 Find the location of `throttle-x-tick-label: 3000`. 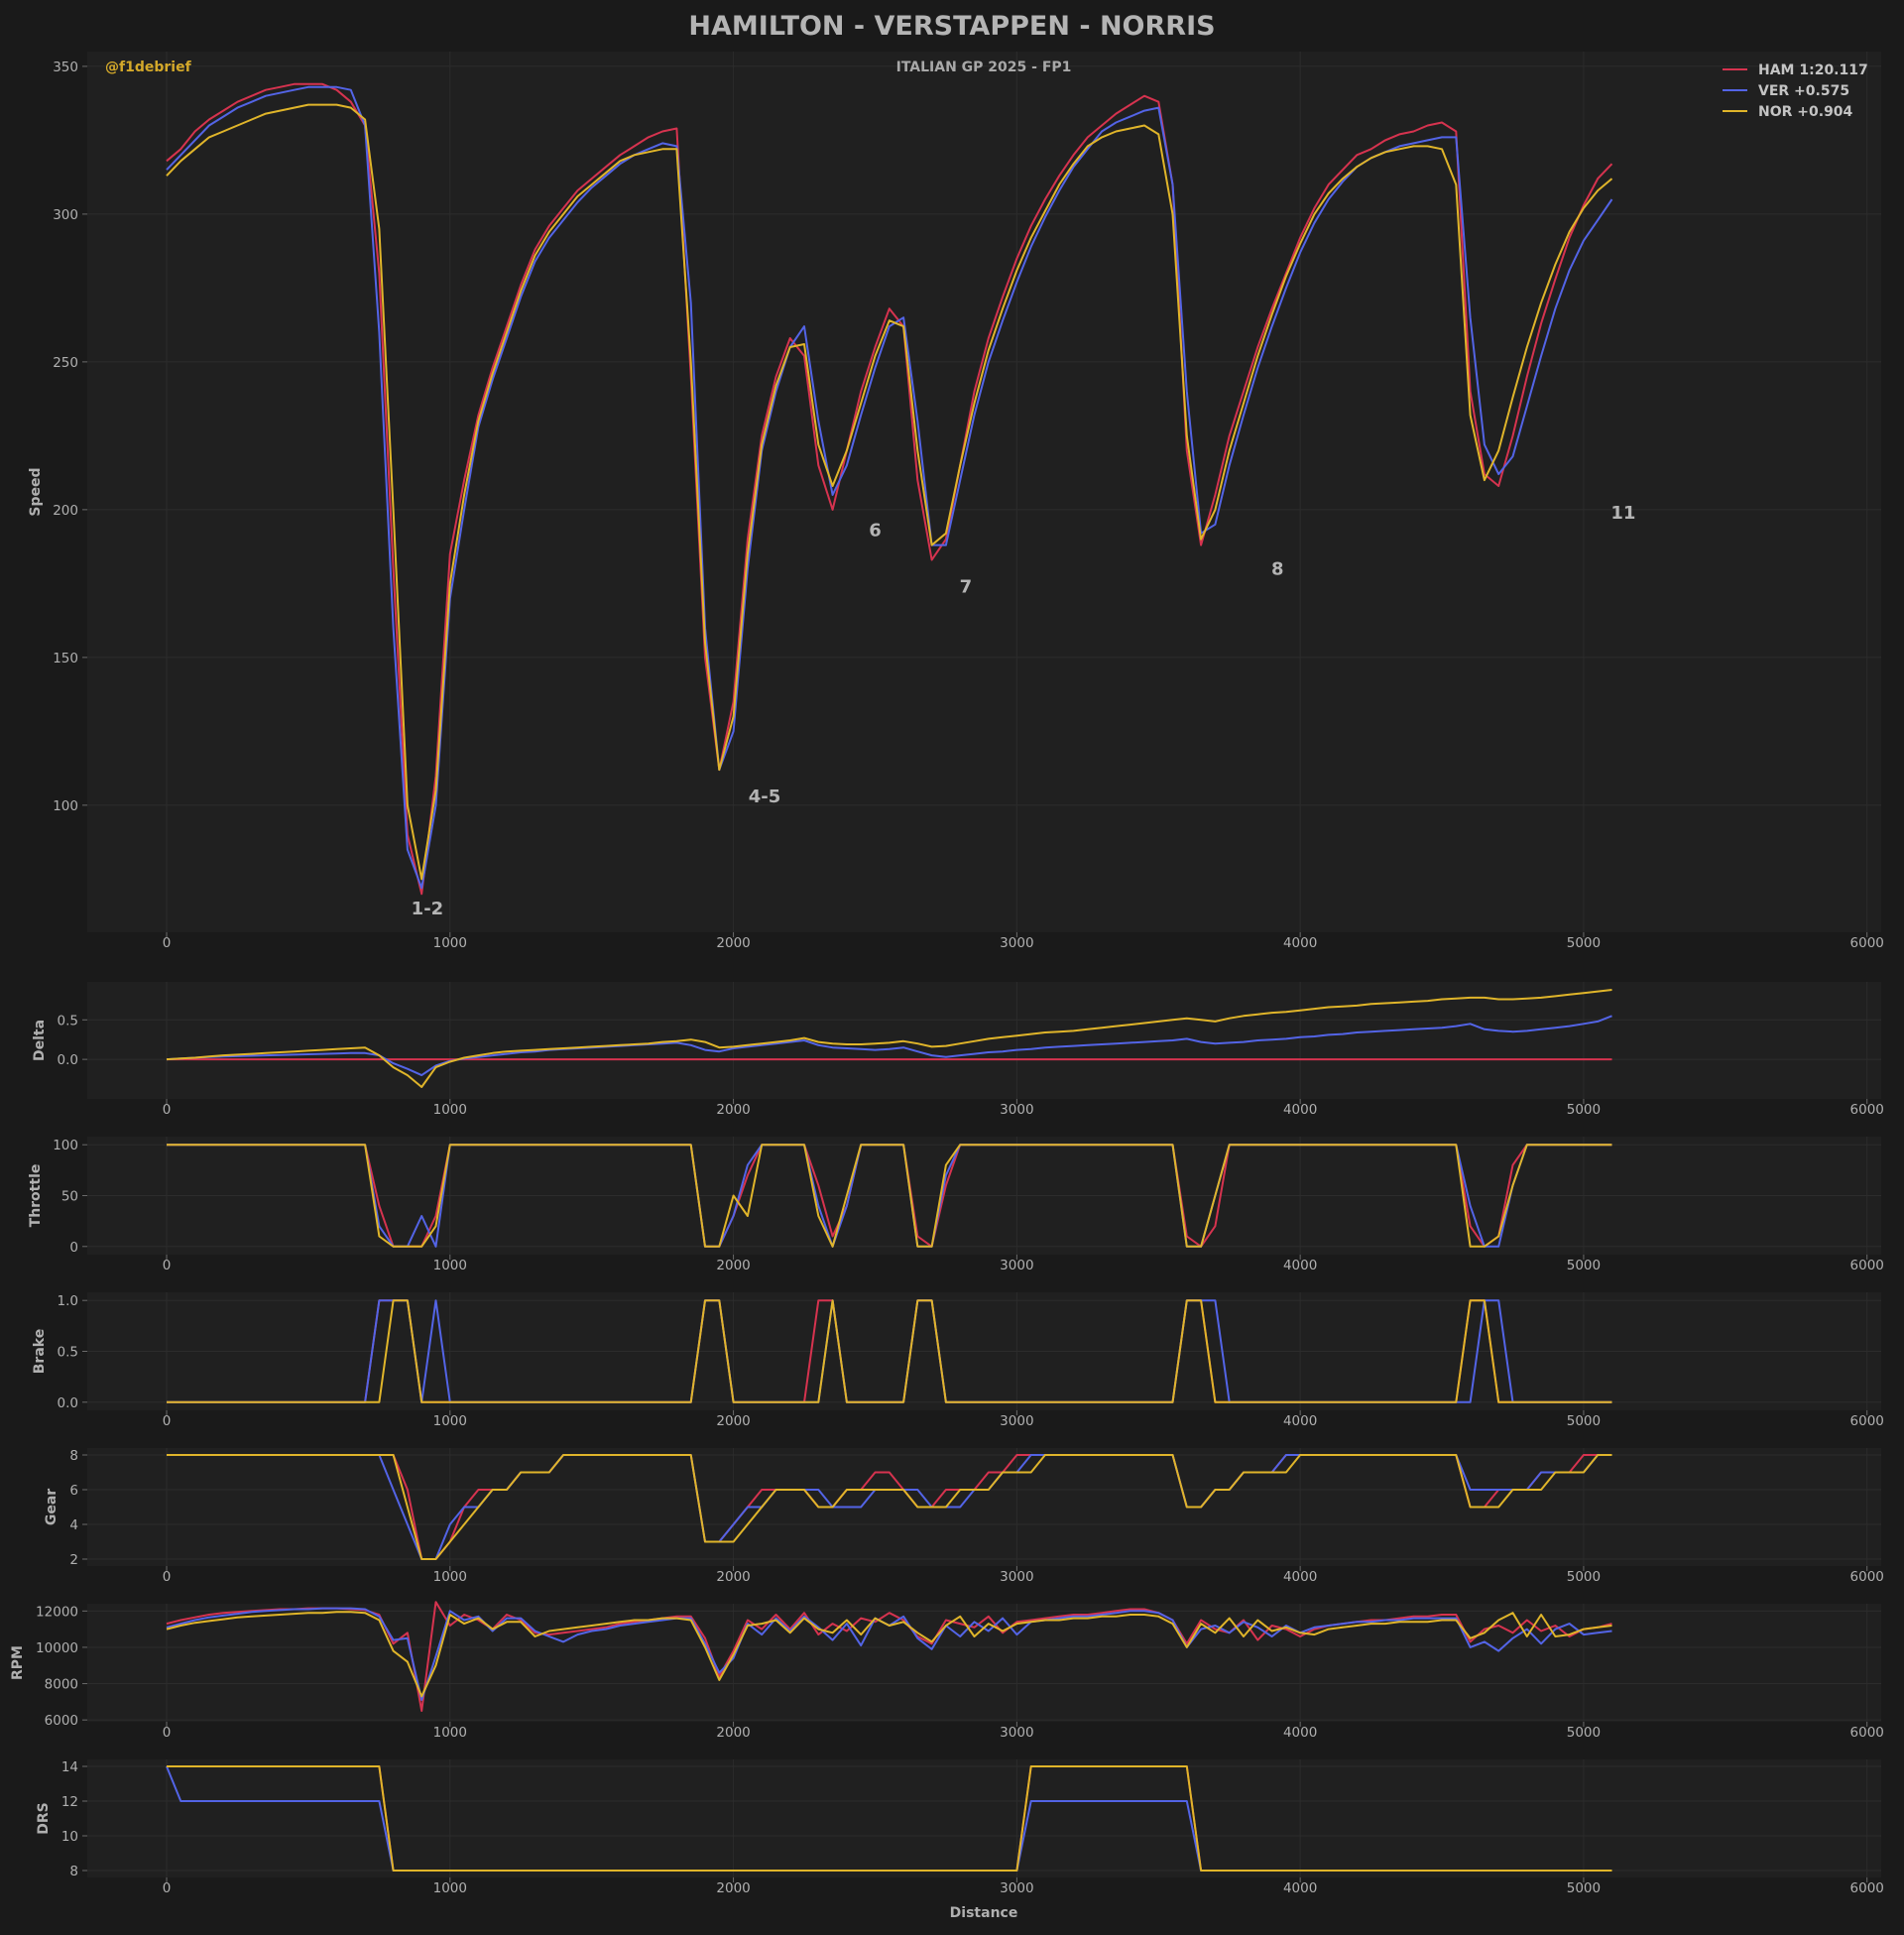

throttle-x-tick-label: 3000 is located at coordinates (1016, 1265).